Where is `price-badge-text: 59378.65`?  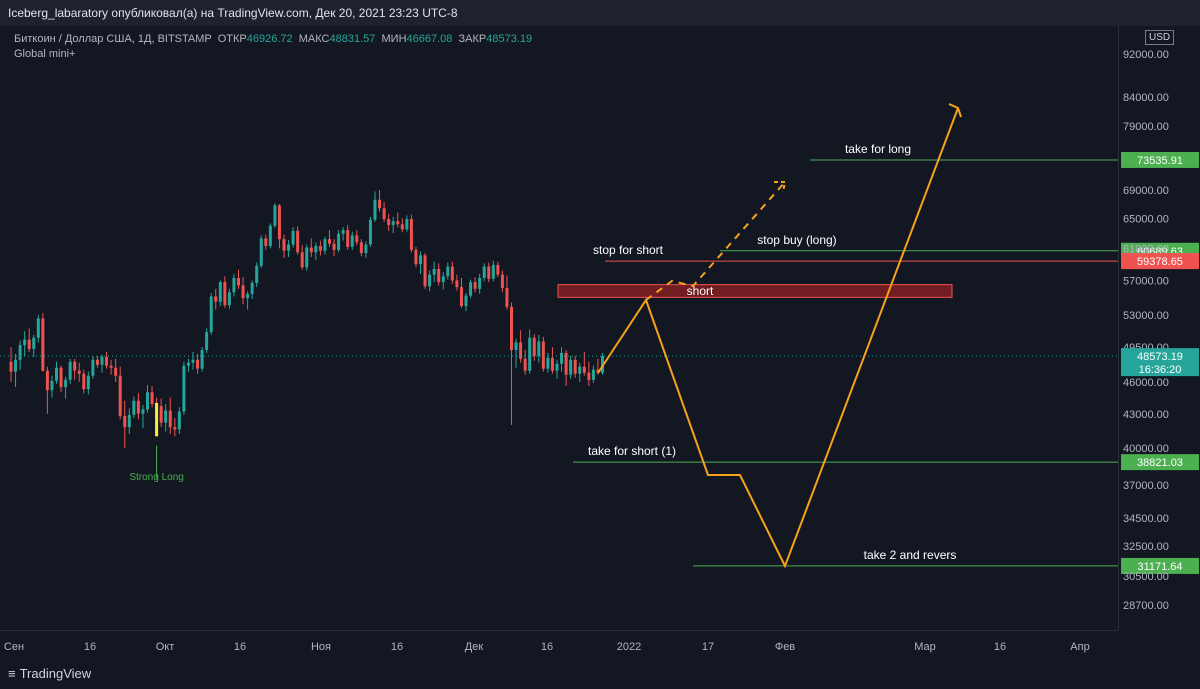 price-badge-text: 59378.65 is located at coordinates (1160, 262).